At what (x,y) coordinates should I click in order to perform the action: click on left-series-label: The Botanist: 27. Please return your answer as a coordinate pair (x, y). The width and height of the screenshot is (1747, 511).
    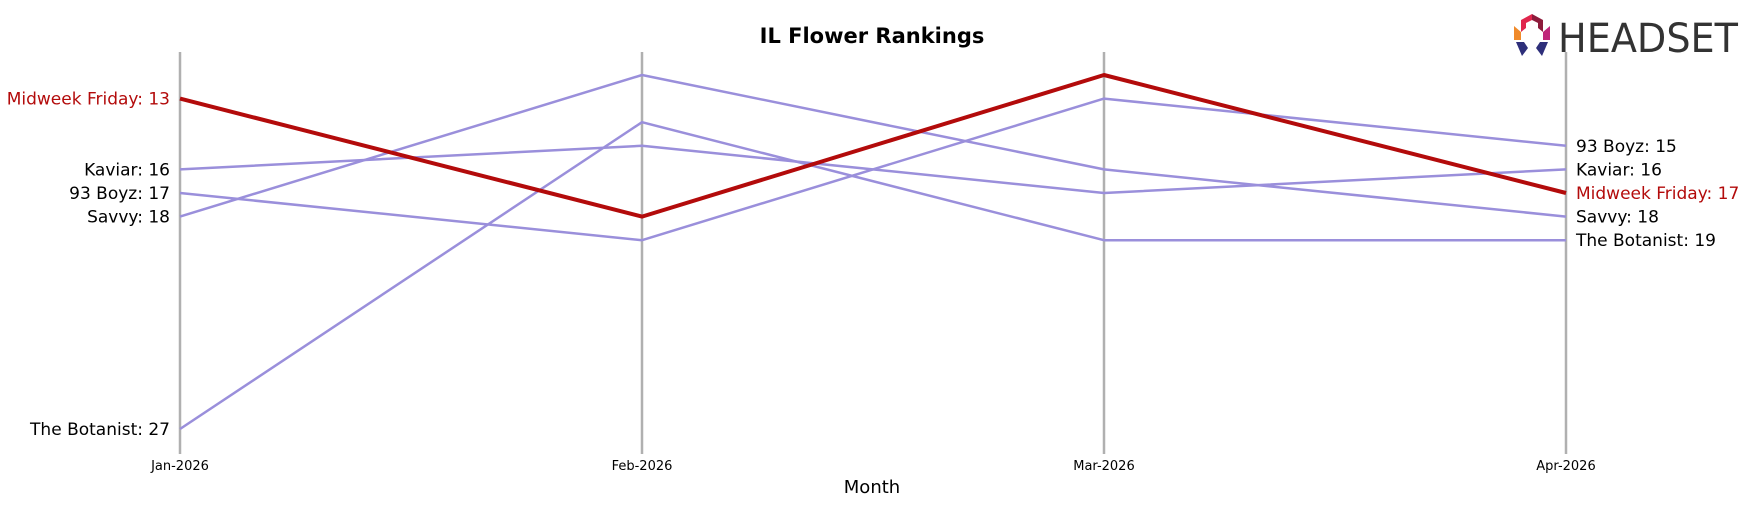
    Looking at the image, I should click on (99, 430).